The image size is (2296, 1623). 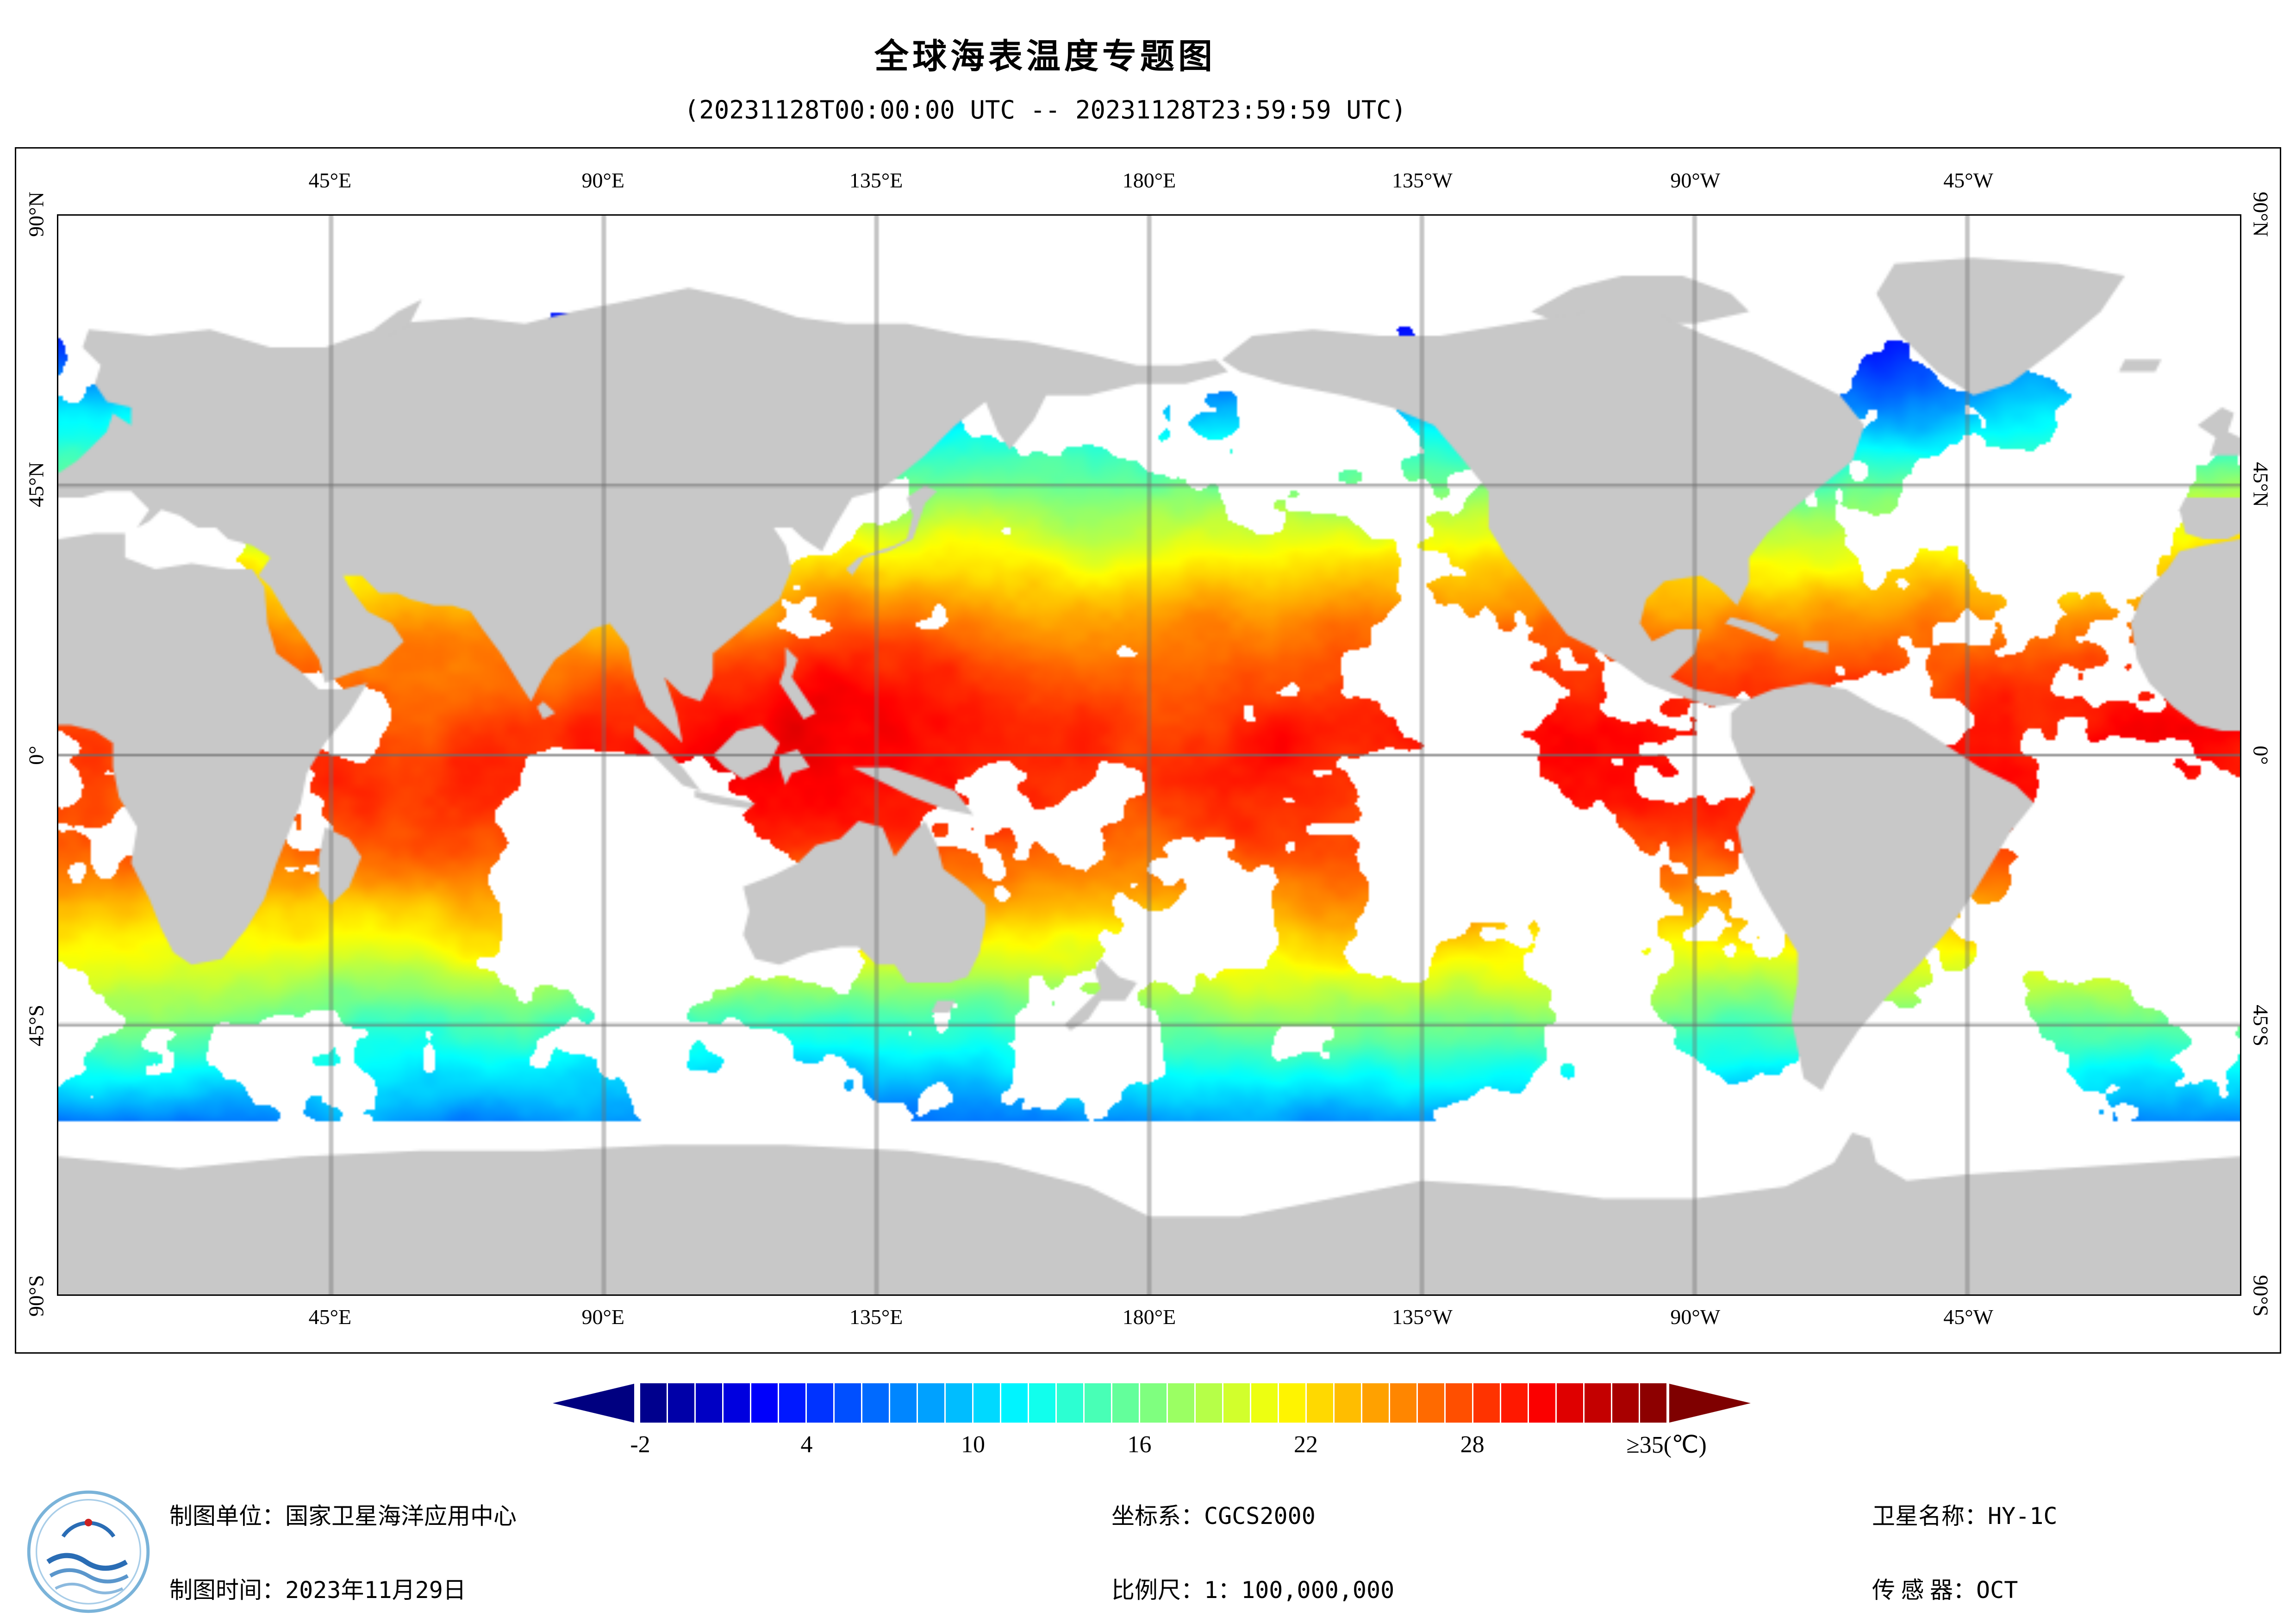 I want to click on footer-satellite-name: 卫星名称：HY-1C, so click(x=1965, y=1514).